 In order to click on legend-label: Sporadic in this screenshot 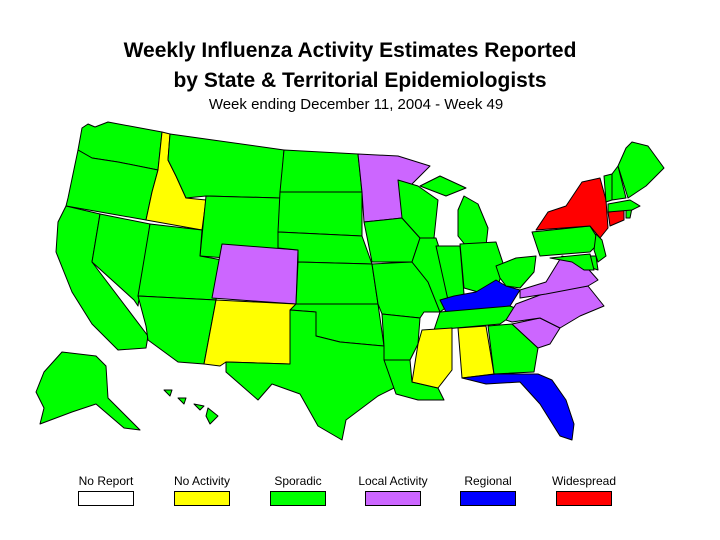, I will do `click(298, 481)`.